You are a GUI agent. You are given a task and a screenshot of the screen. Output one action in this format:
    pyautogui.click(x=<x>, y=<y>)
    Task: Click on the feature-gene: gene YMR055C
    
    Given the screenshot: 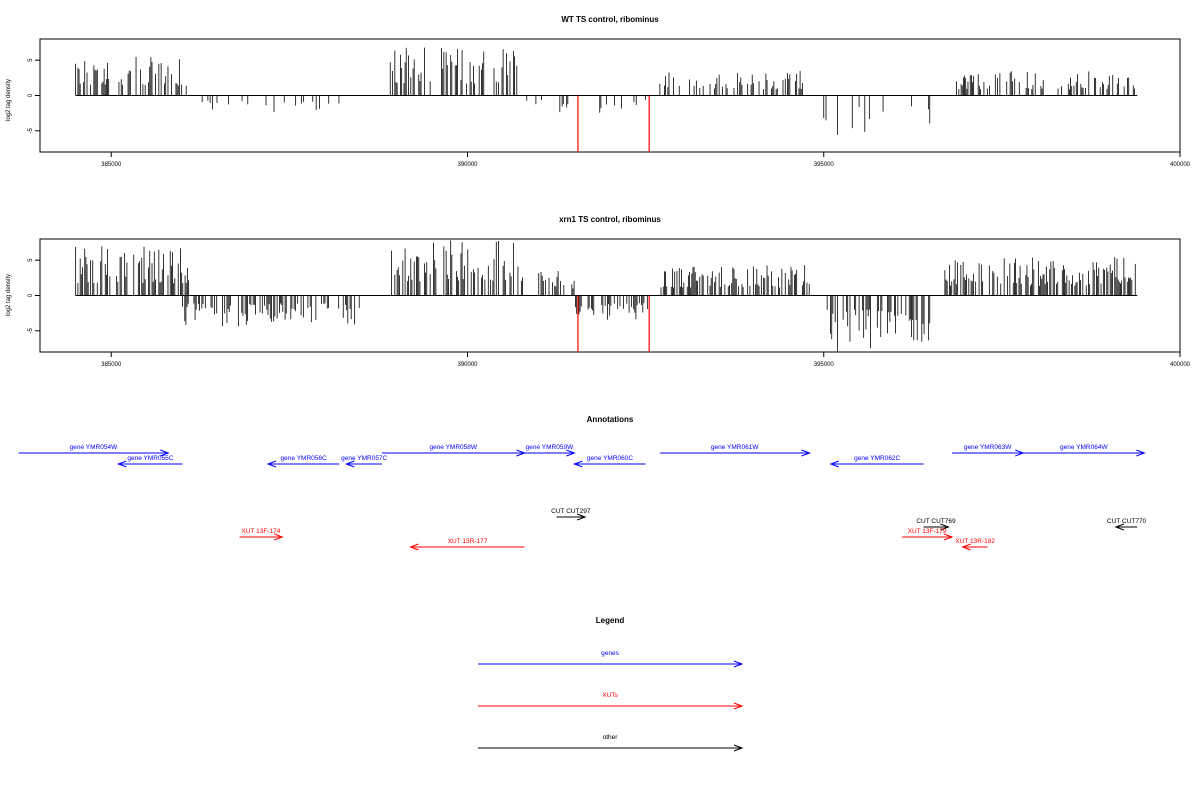 What is the action you would take?
    pyautogui.click(x=149, y=461)
    